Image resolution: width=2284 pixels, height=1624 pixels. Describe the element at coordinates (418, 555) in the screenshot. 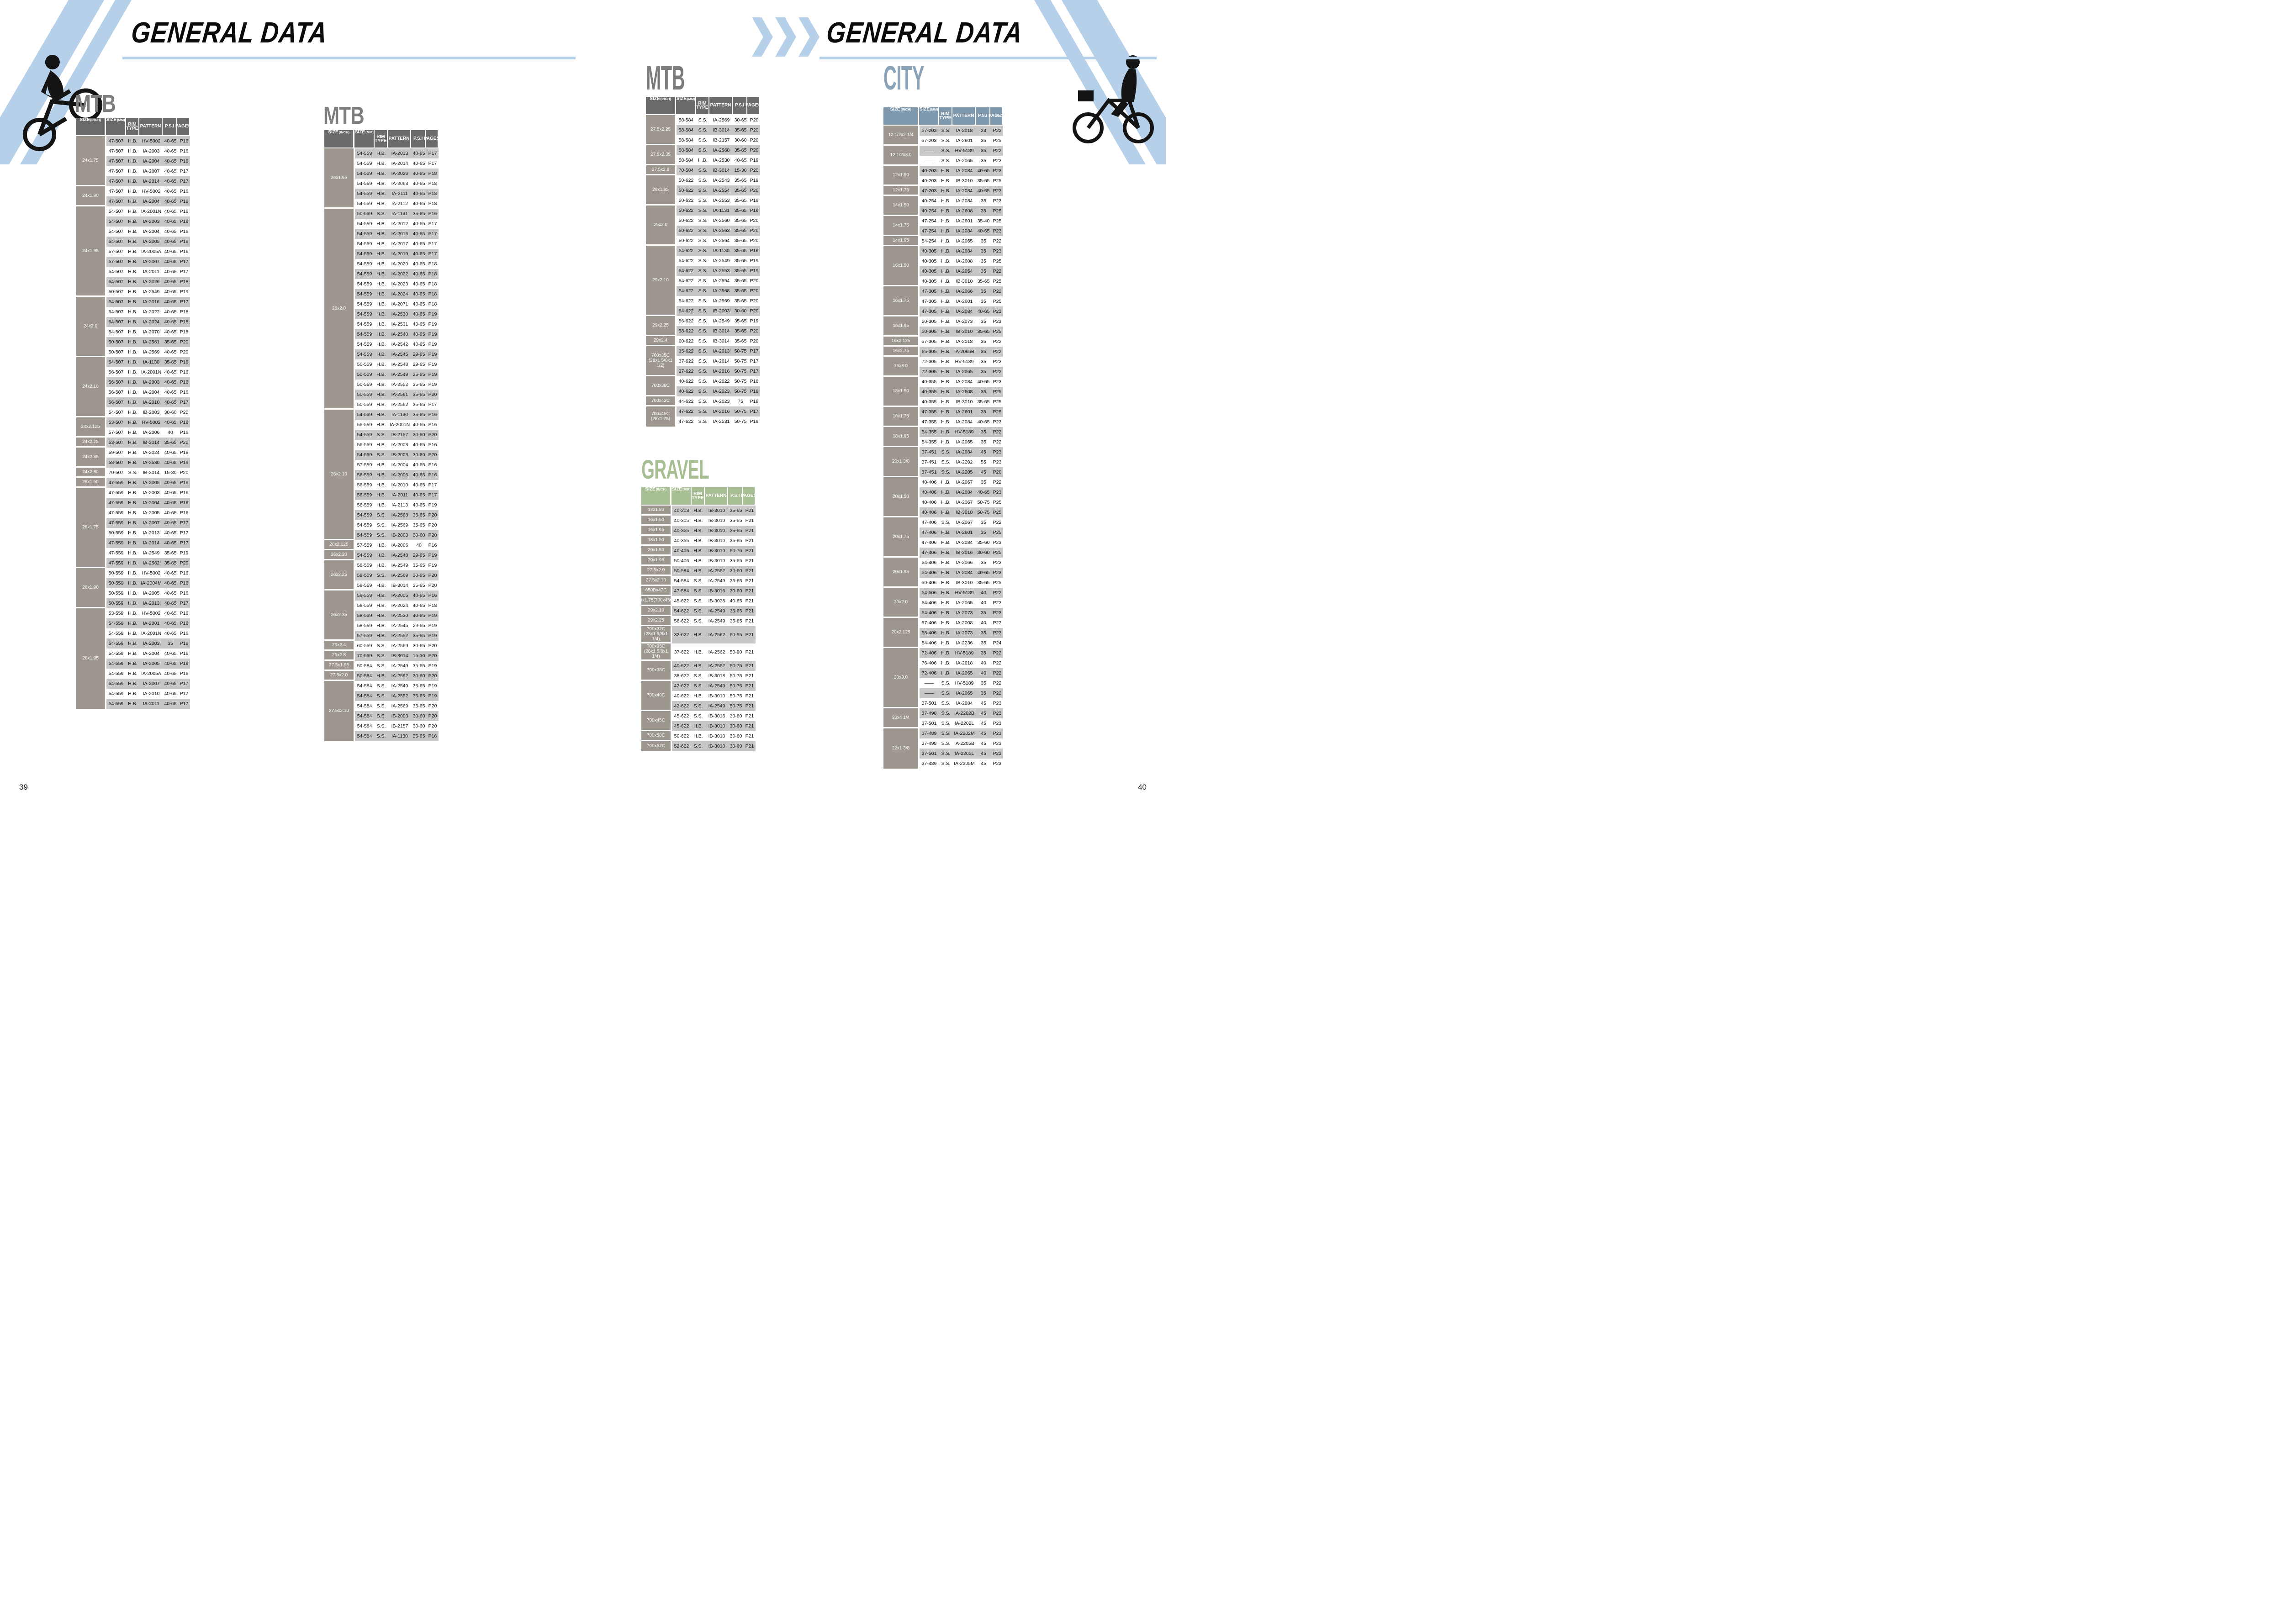

I see `psi-cell: 29-65` at that location.